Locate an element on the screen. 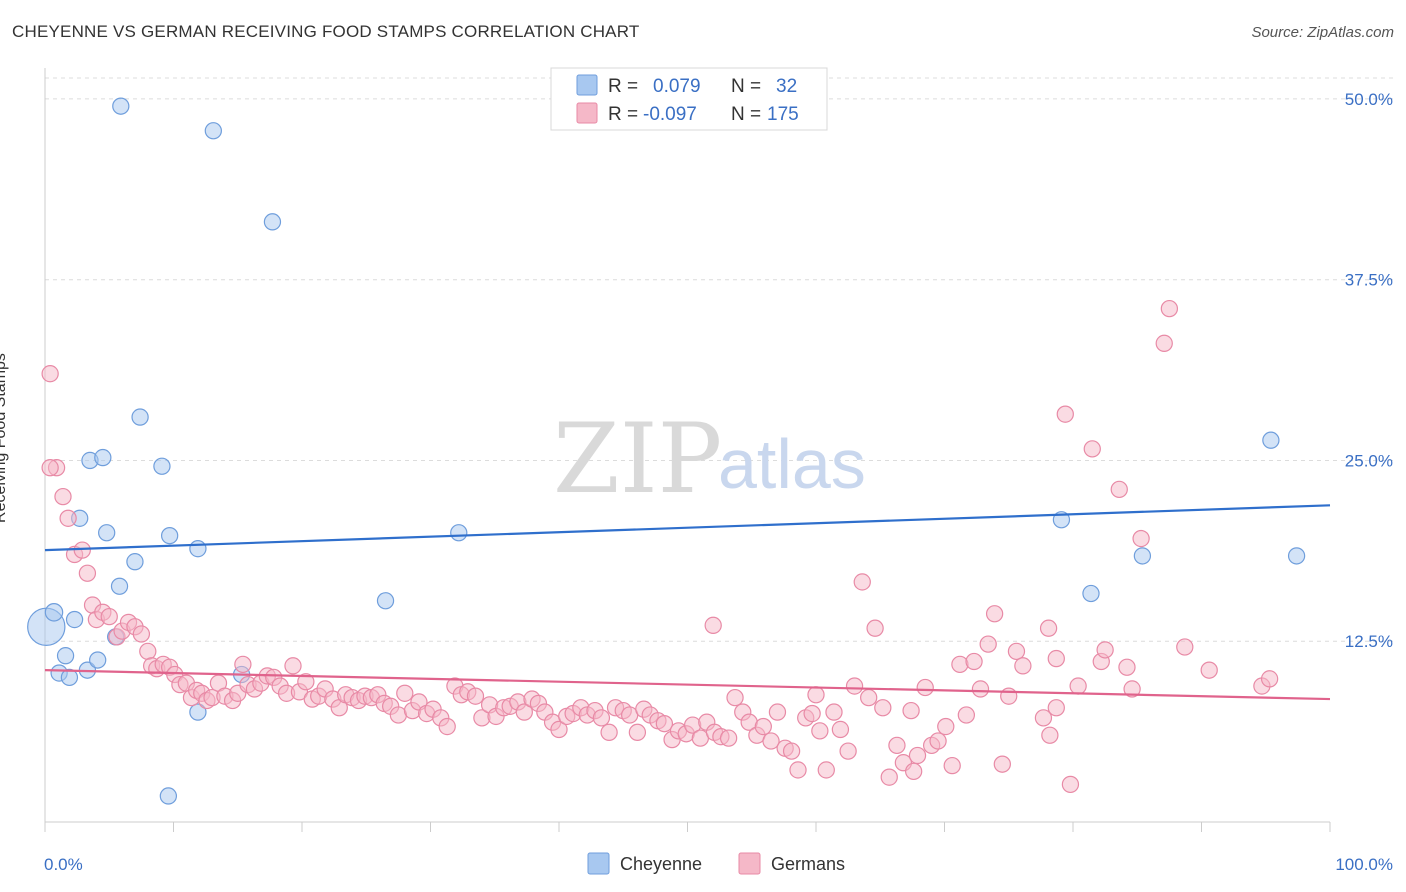 This screenshot has height=892, width=1406. watermark-atlas: atlas is located at coordinates (792, 464).